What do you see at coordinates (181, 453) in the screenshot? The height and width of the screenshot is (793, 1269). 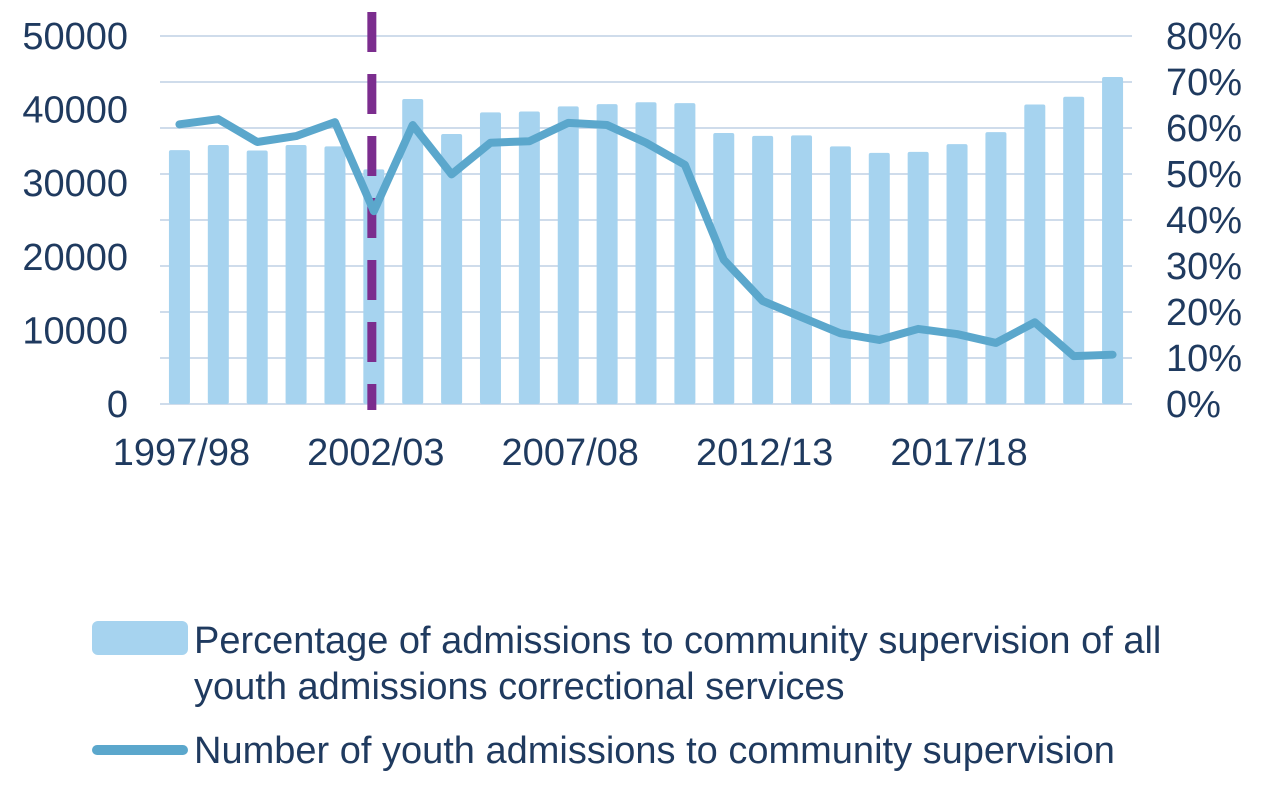 I see `x-tick-label: 1997/98` at bounding box center [181, 453].